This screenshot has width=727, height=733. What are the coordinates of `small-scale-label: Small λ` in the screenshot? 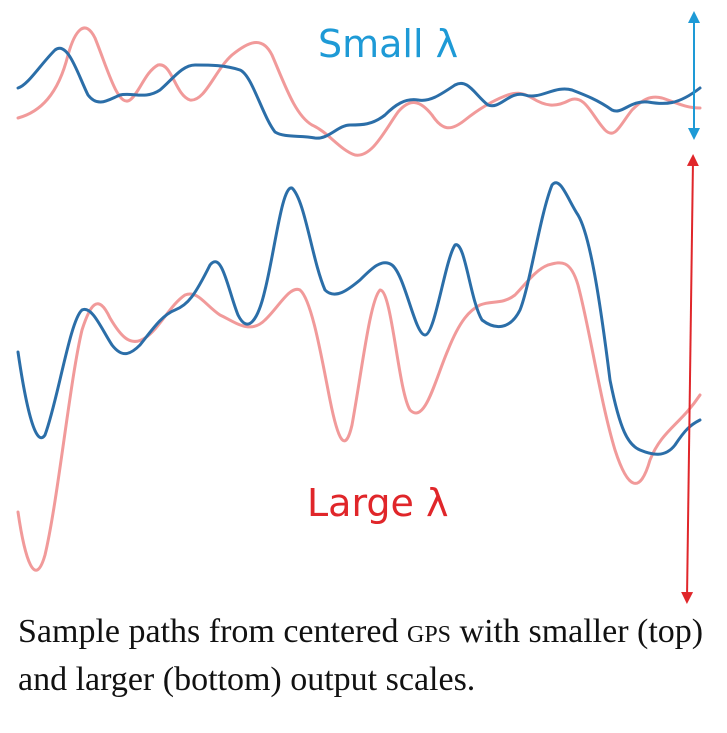 It's located at (388, 44).